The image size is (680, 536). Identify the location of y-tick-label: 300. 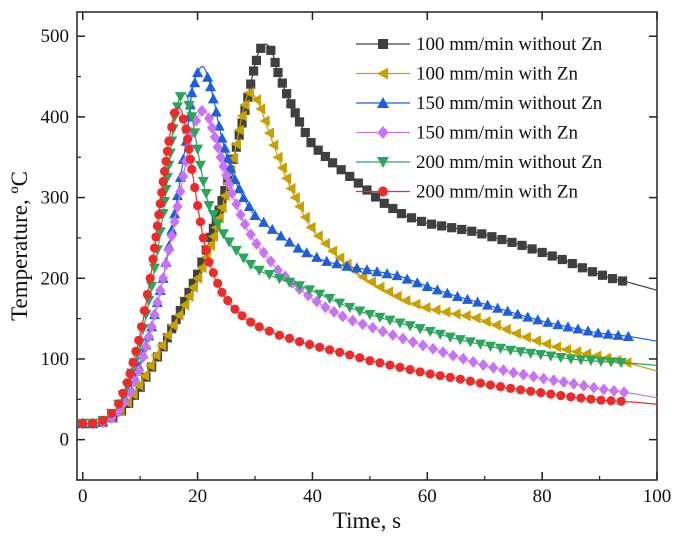
(55, 198).